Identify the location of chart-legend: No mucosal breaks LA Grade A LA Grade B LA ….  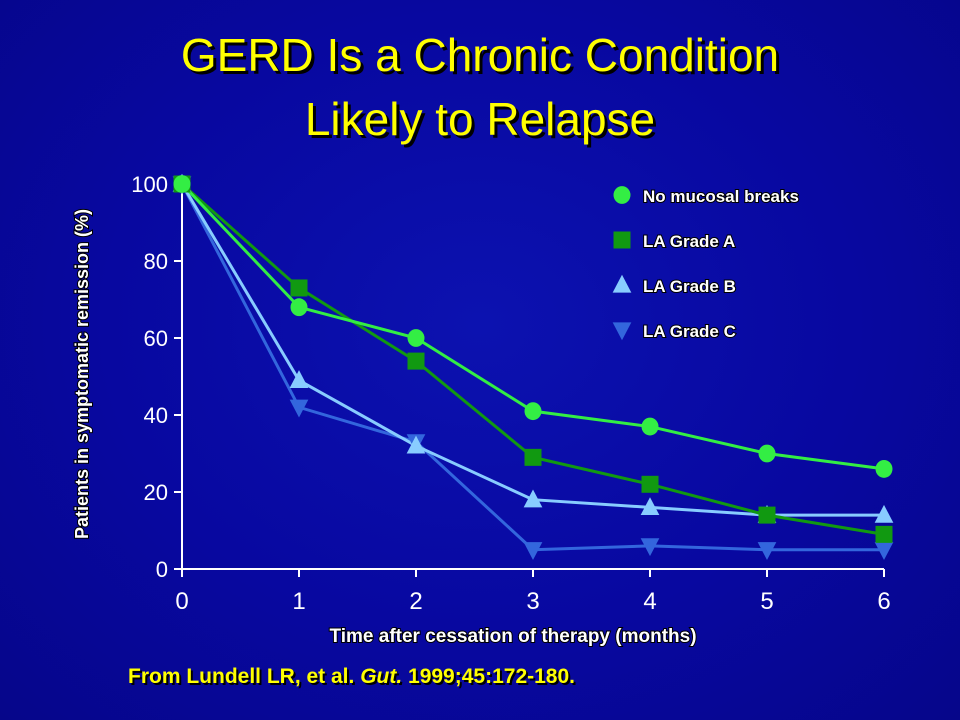
(706, 264).